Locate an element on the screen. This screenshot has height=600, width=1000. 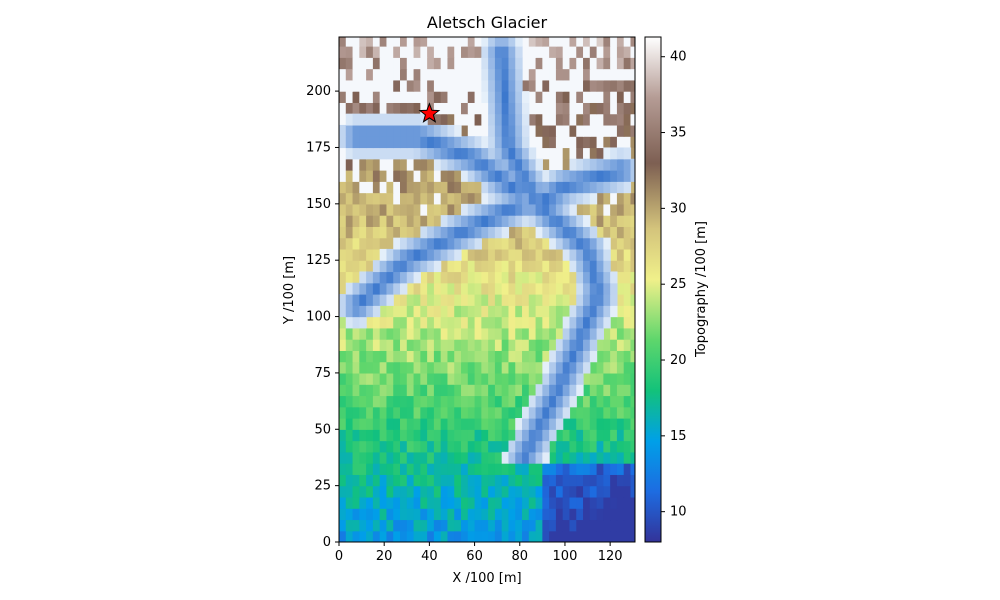
colorbar-tick-label: 20 is located at coordinates (678, 360).